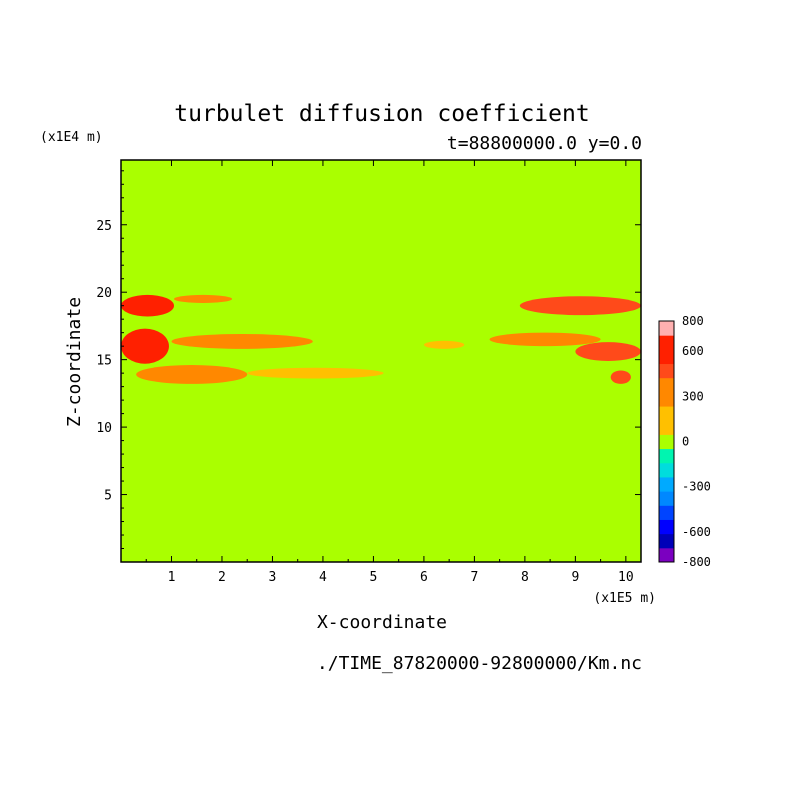  What do you see at coordinates (693, 321) in the screenshot?
I see `colorbar-label: 800` at bounding box center [693, 321].